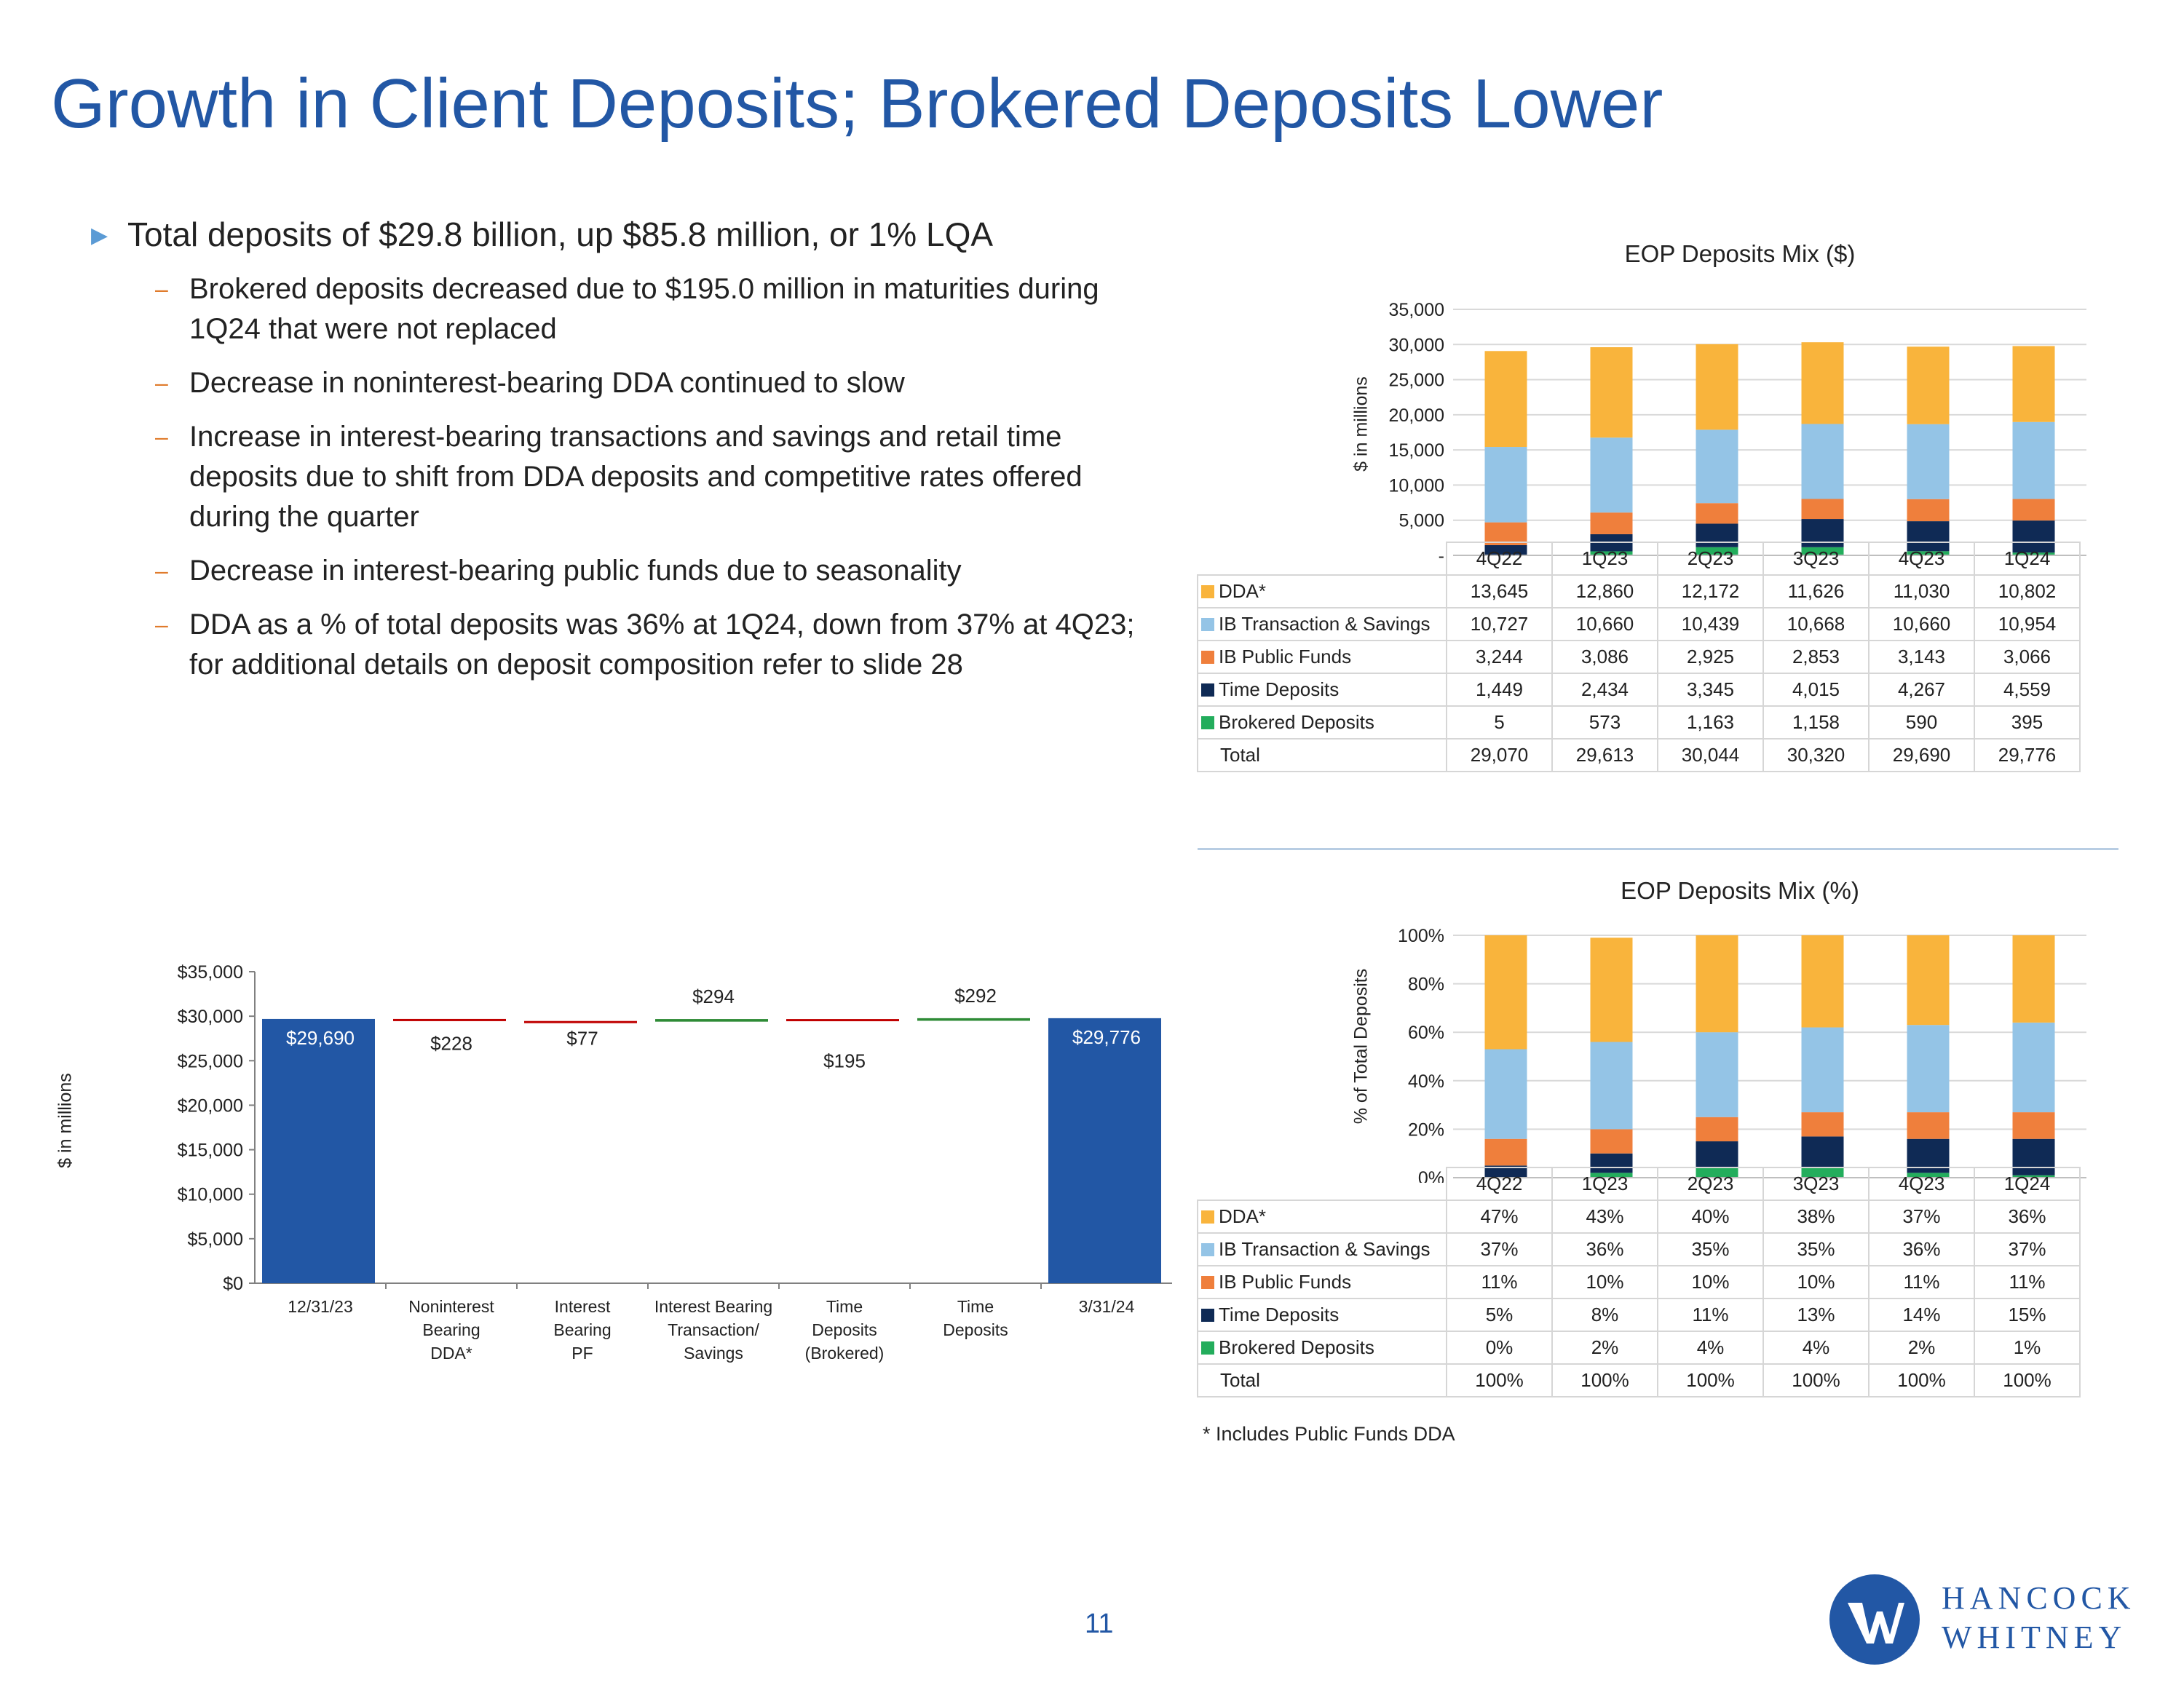 The image size is (2184, 1685). What do you see at coordinates (842, 1020) in the screenshot?
I see `waterfall-decrease-bar` at bounding box center [842, 1020].